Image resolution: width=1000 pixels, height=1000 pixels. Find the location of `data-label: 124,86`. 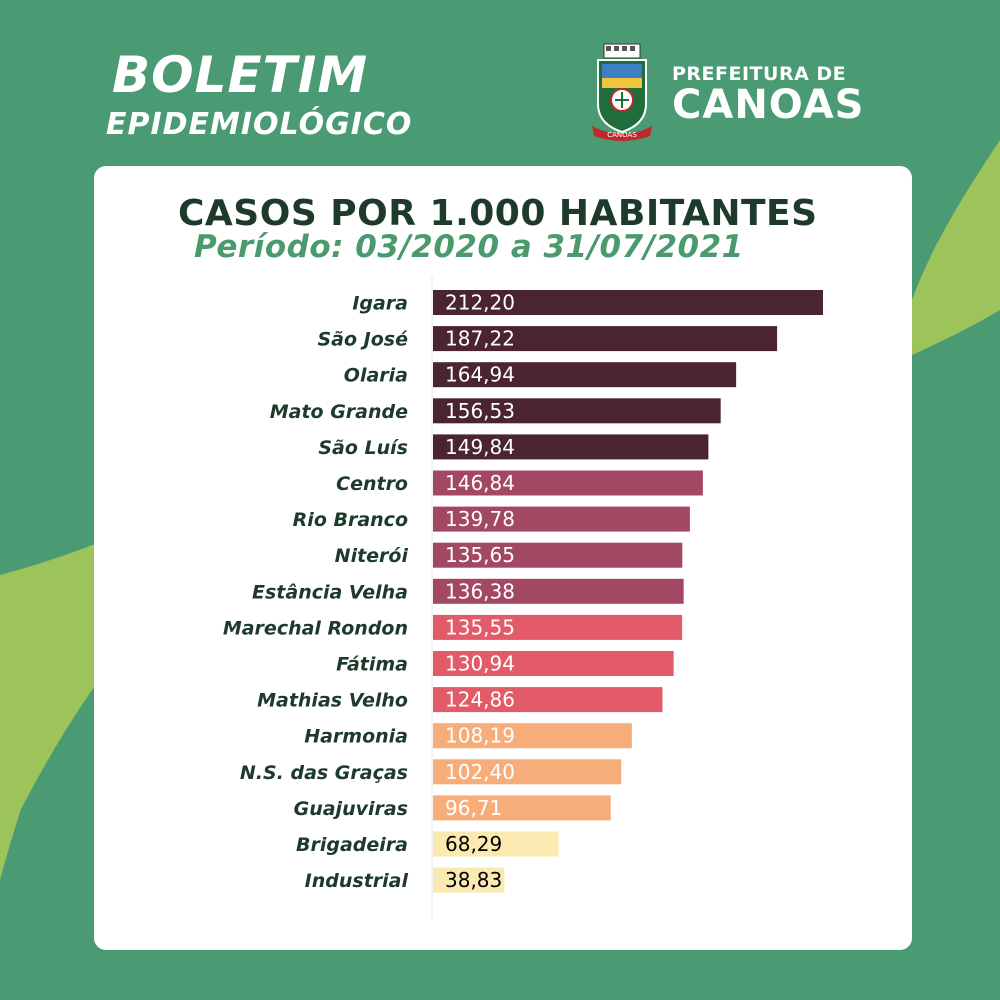

data-label: 124,86 is located at coordinates (480, 700).